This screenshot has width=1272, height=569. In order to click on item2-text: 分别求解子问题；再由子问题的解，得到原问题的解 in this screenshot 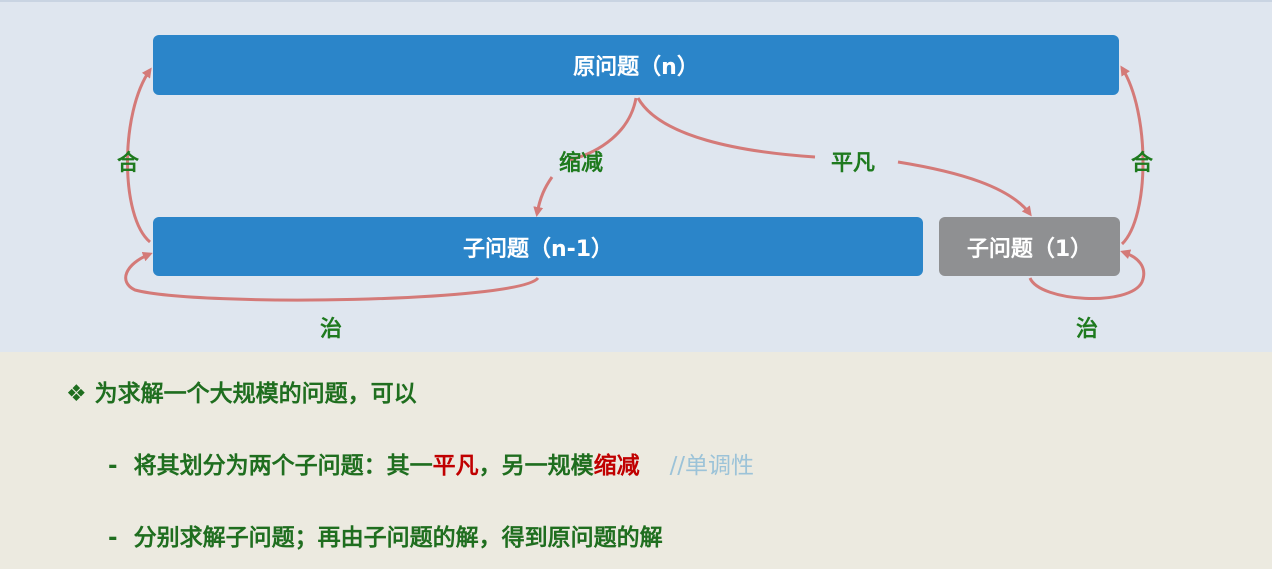, I will do `click(398, 538)`.